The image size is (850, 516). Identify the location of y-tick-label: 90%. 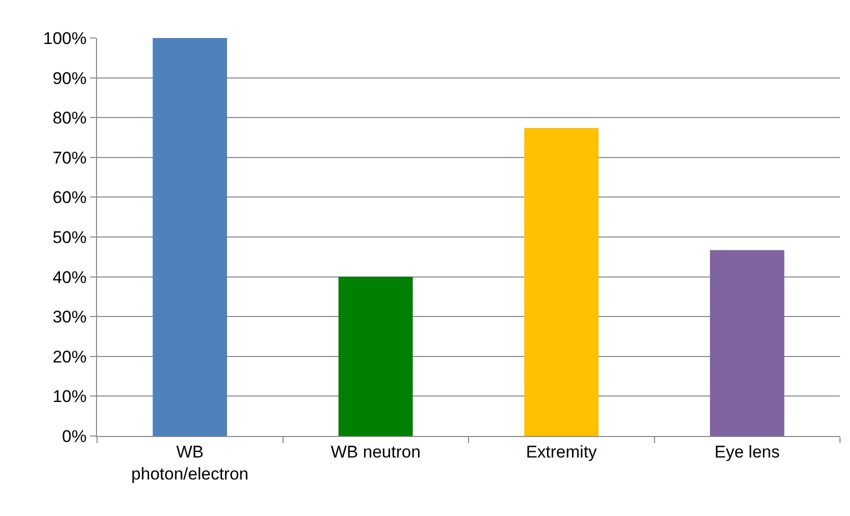
(69, 78).